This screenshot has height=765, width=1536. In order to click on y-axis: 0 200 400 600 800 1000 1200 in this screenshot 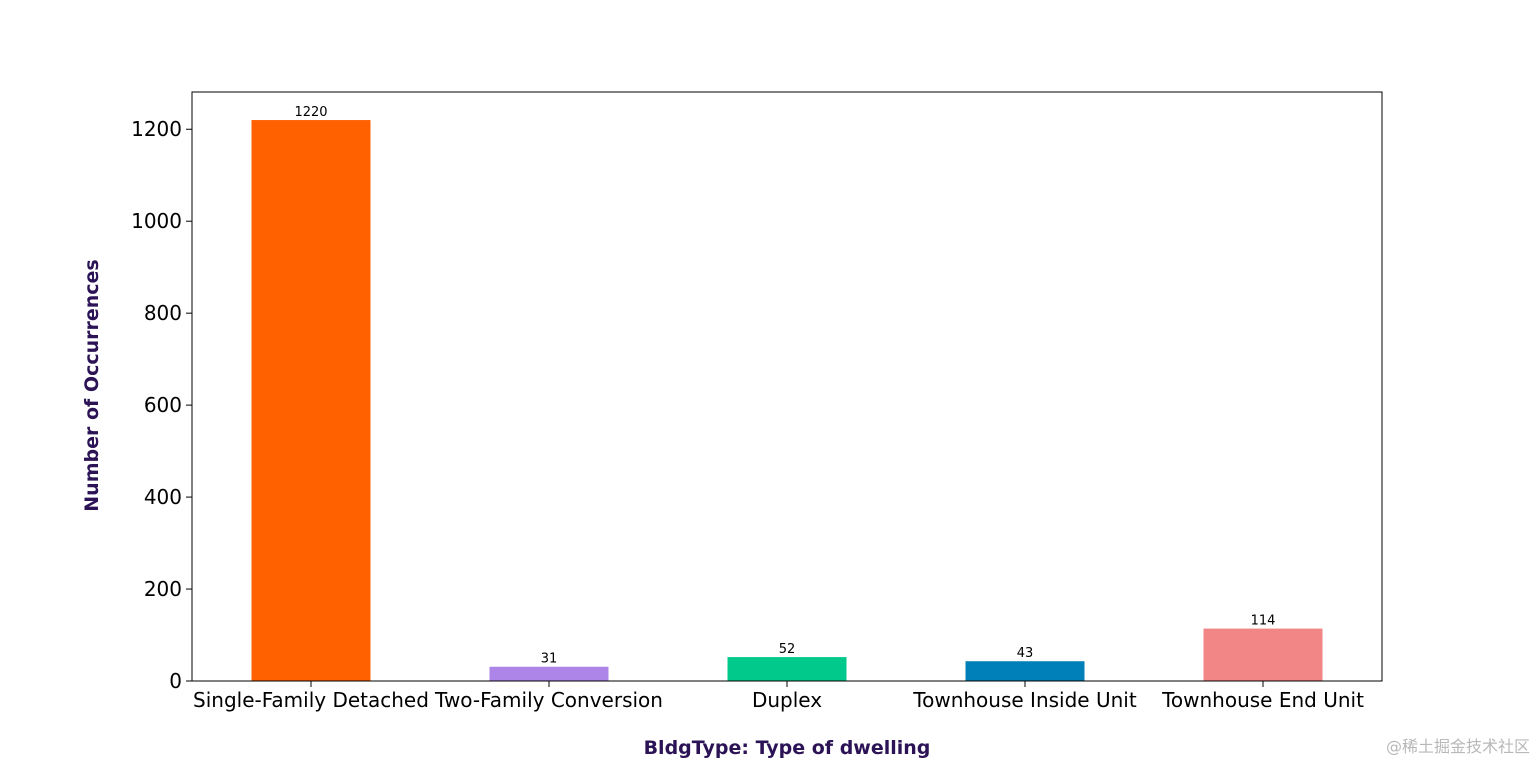, I will do `click(161, 405)`.